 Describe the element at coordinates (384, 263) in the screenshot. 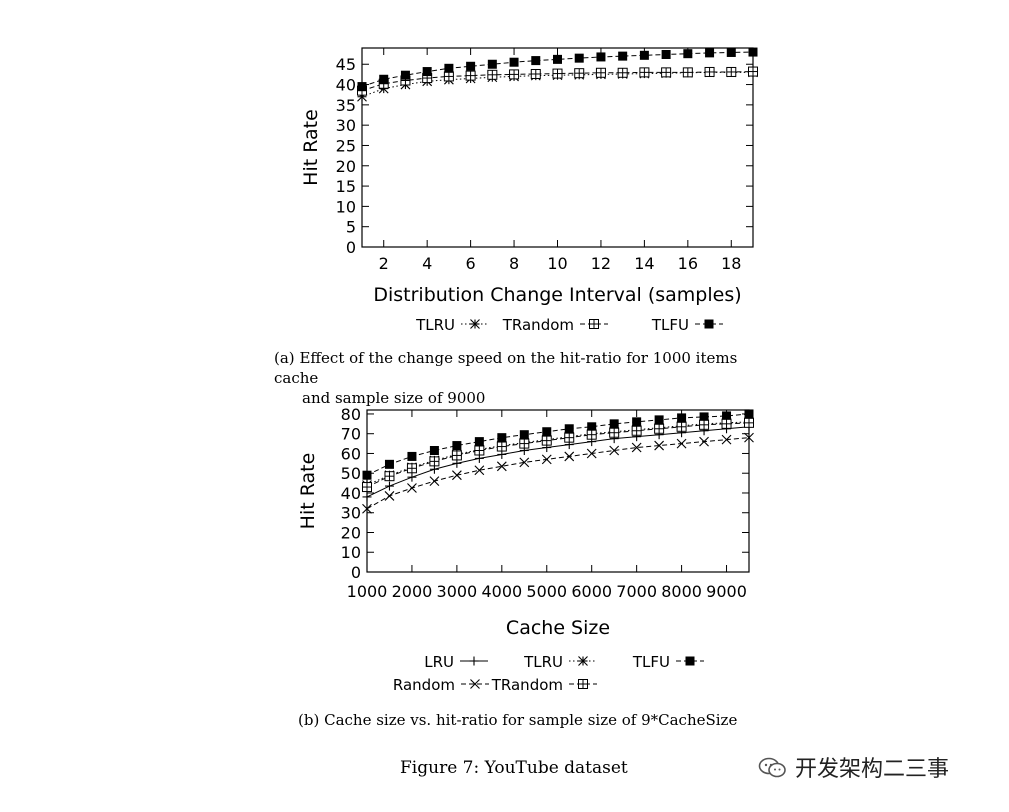

I see `x-tick-label: 2` at that location.